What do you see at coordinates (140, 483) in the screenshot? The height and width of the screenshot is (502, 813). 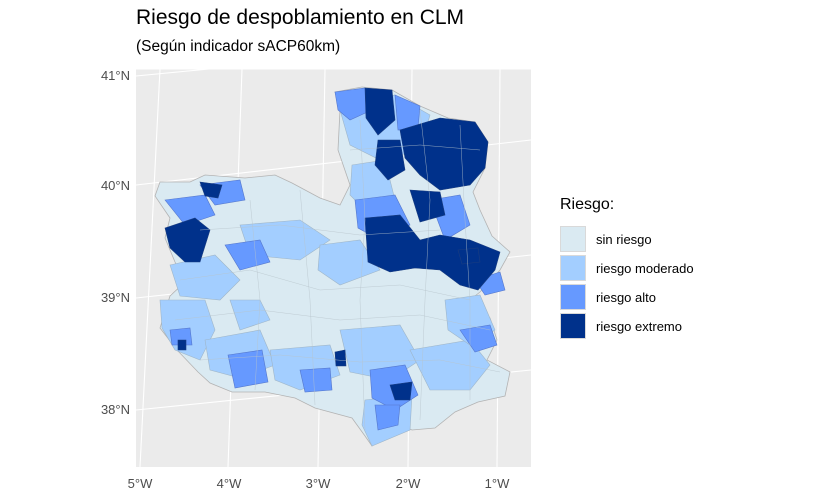 I see `lon-tick-label: 5°W` at bounding box center [140, 483].